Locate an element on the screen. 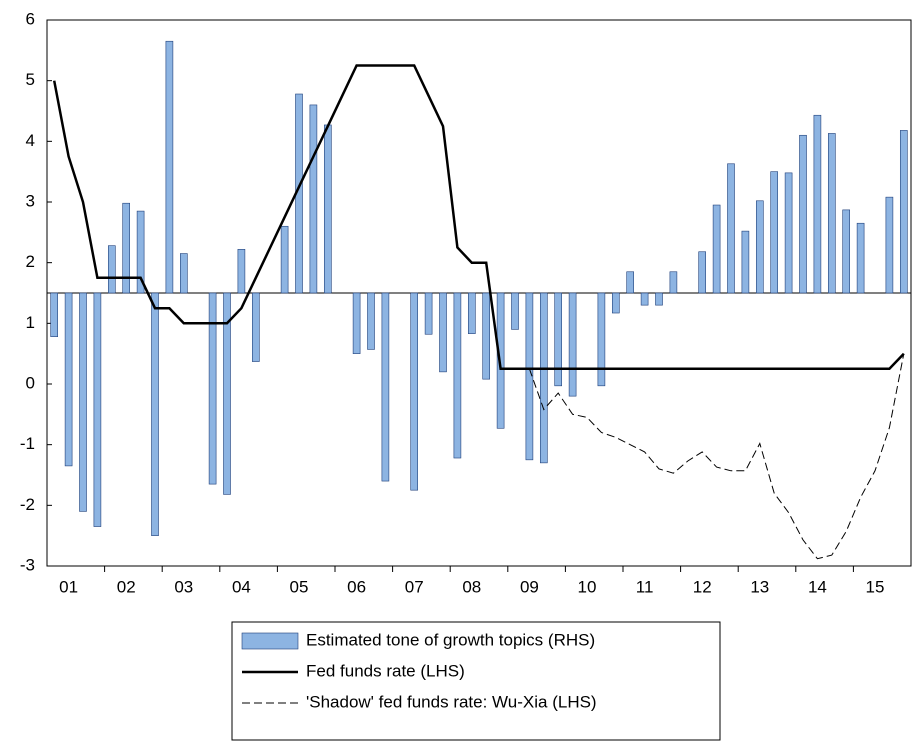  y-tick-label: 3 is located at coordinates (30, 200).